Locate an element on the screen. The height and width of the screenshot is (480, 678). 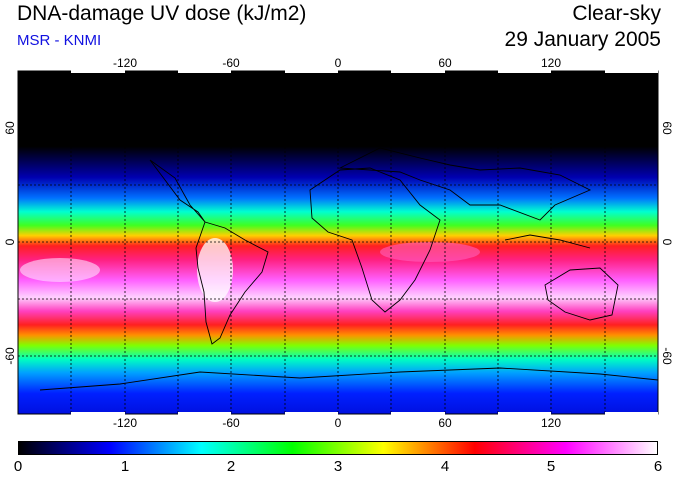
sky-condition-label: Clear-sky is located at coordinates (616, 13).